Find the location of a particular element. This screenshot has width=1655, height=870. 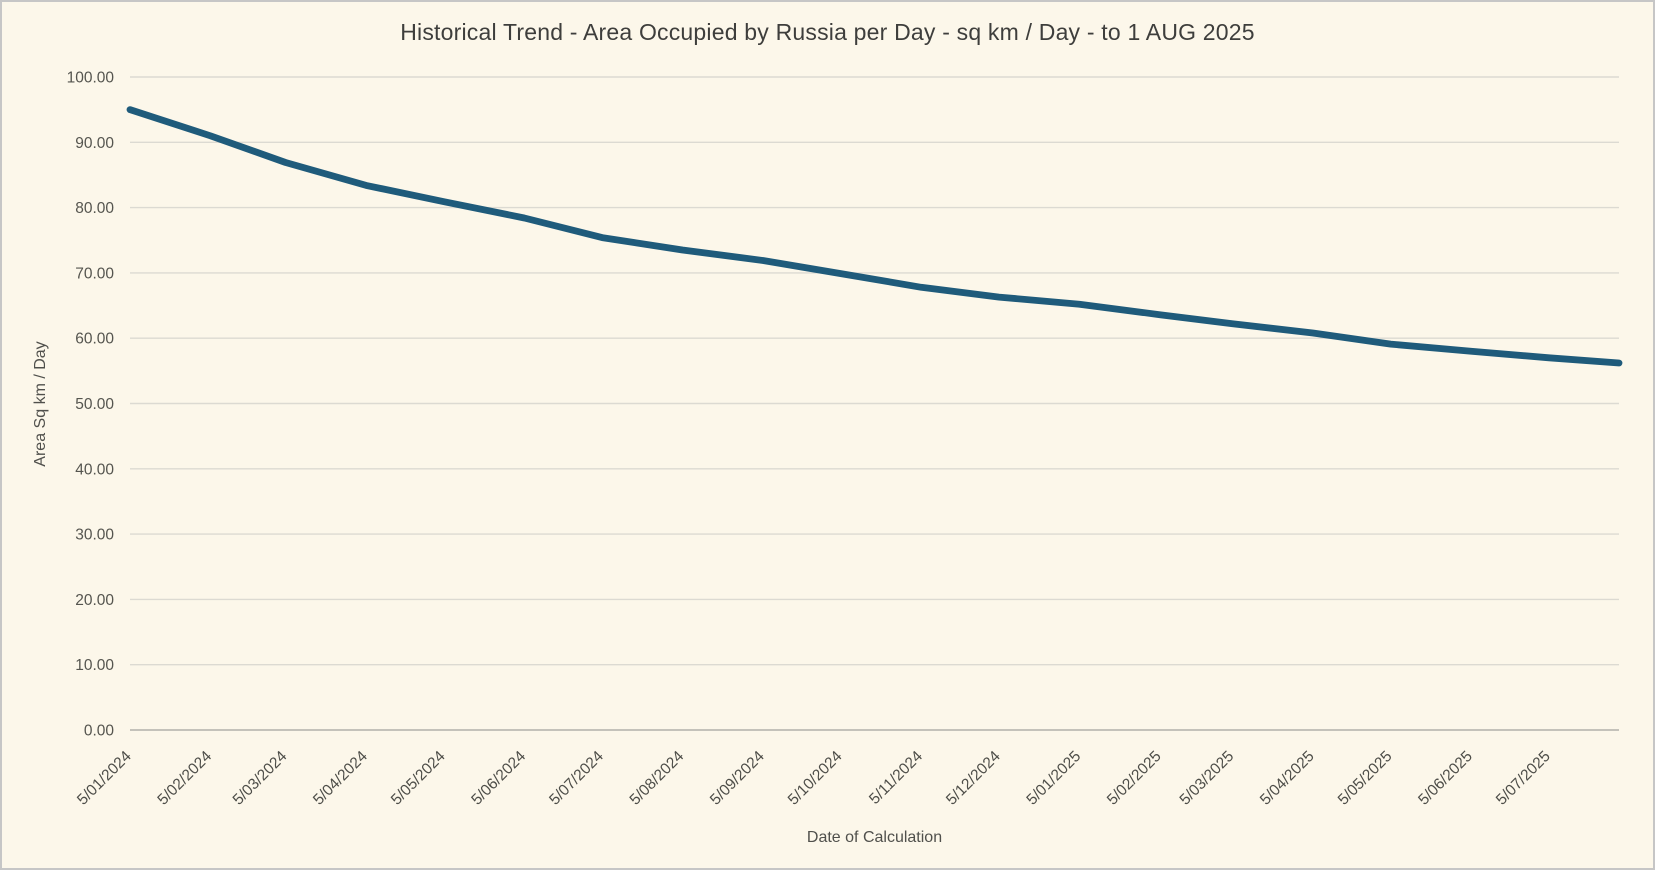

y-tick-label: 90.00 is located at coordinates (94, 143).